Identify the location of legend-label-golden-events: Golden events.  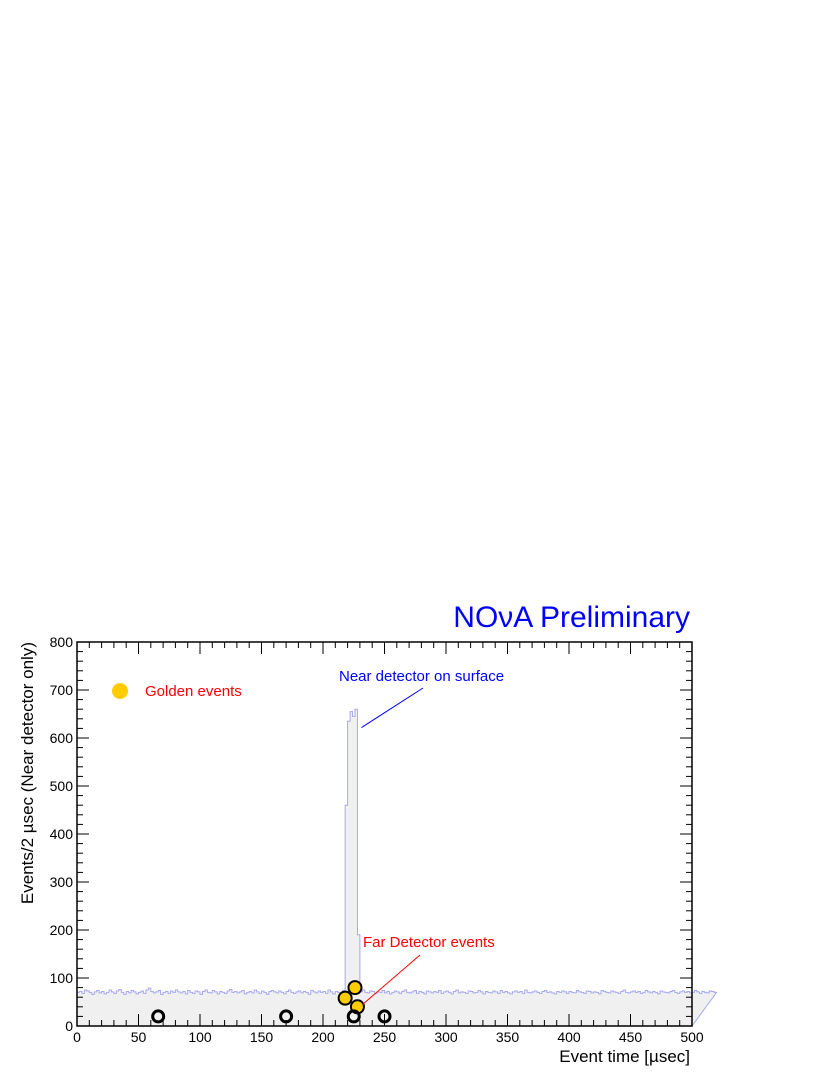
(193, 691).